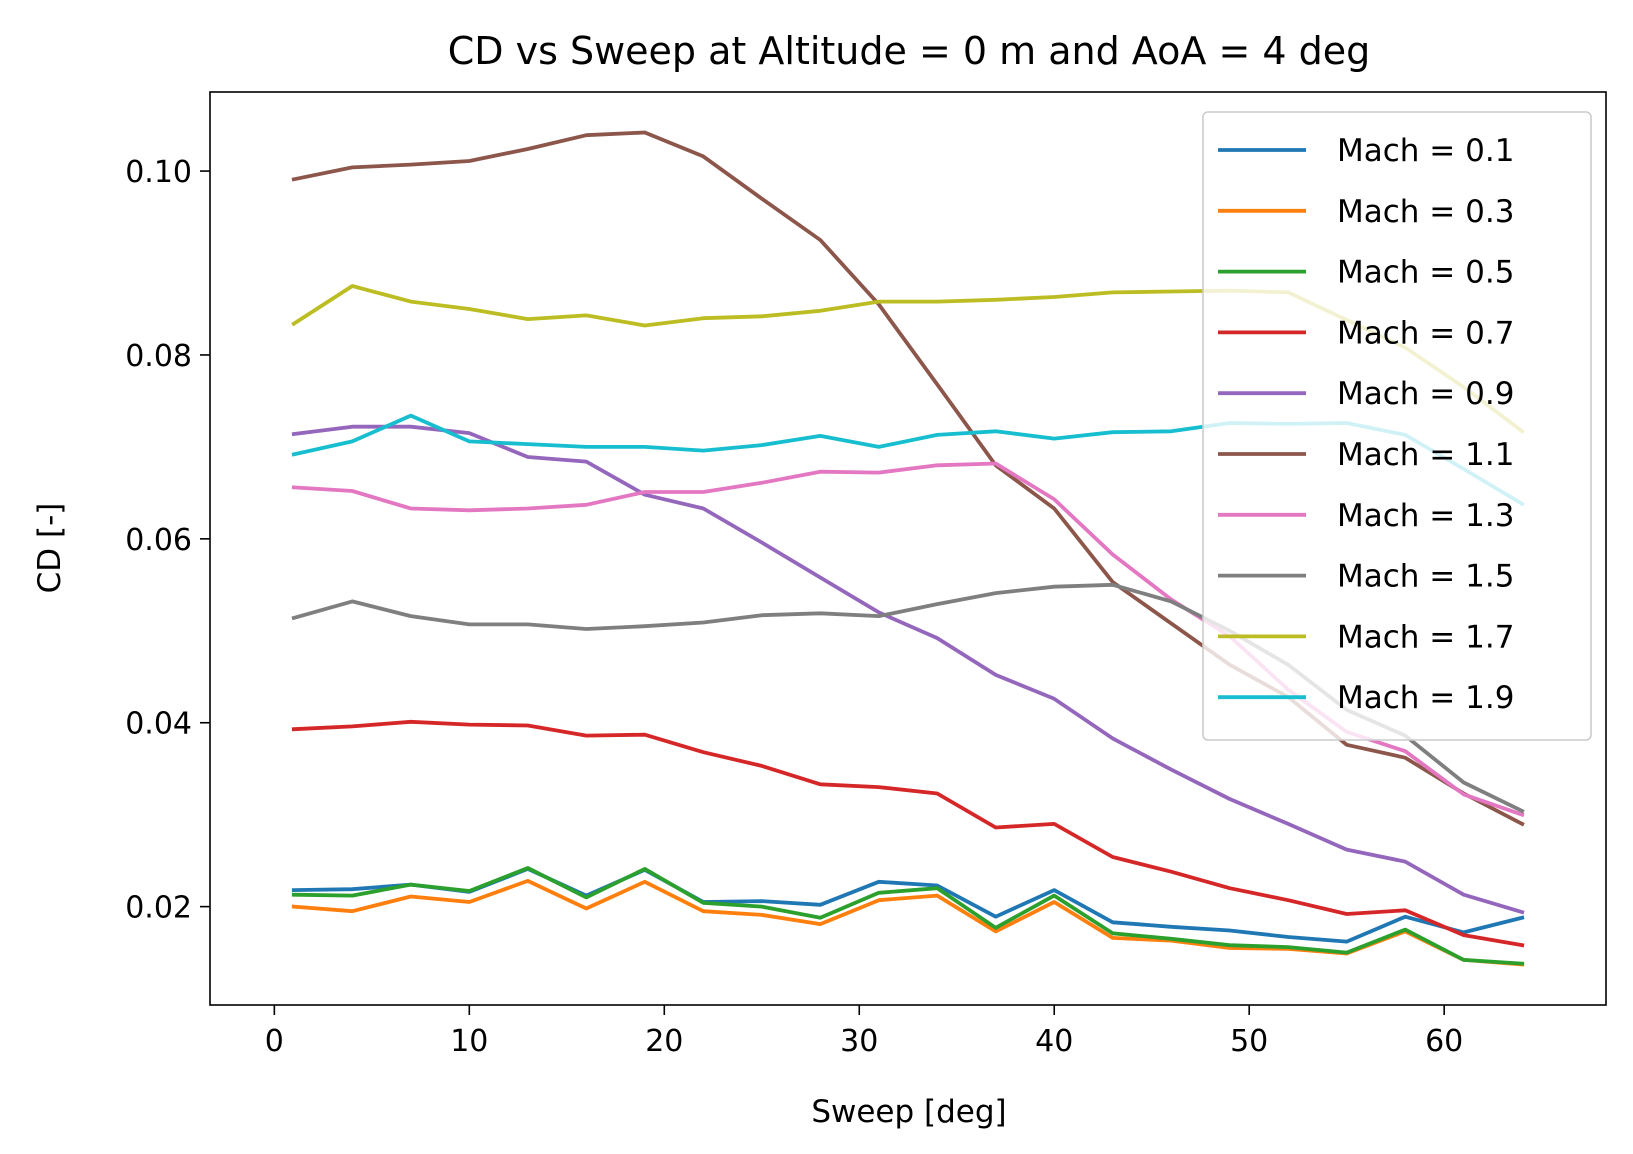 This screenshot has height=1154, width=1633. What do you see at coordinates (859, 1041) in the screenshot?
I see `x-tick-label: 30` at bounding box center [859, 1041].